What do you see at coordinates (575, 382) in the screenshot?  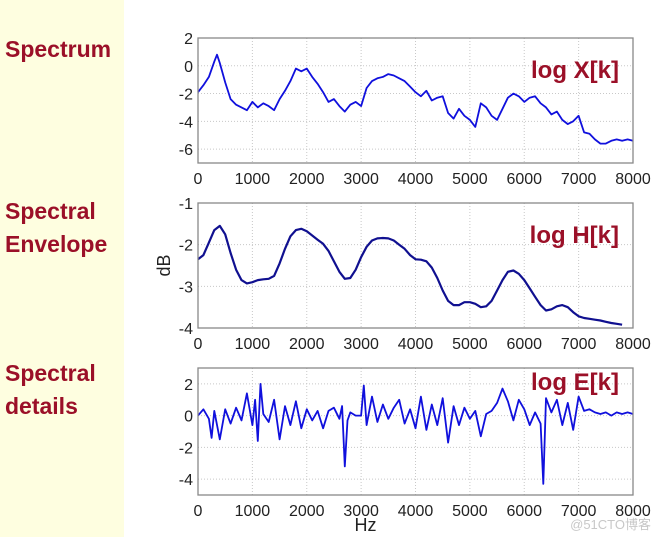 I see `plot-annotation: log E[k]` at bounding box center [575, 382].